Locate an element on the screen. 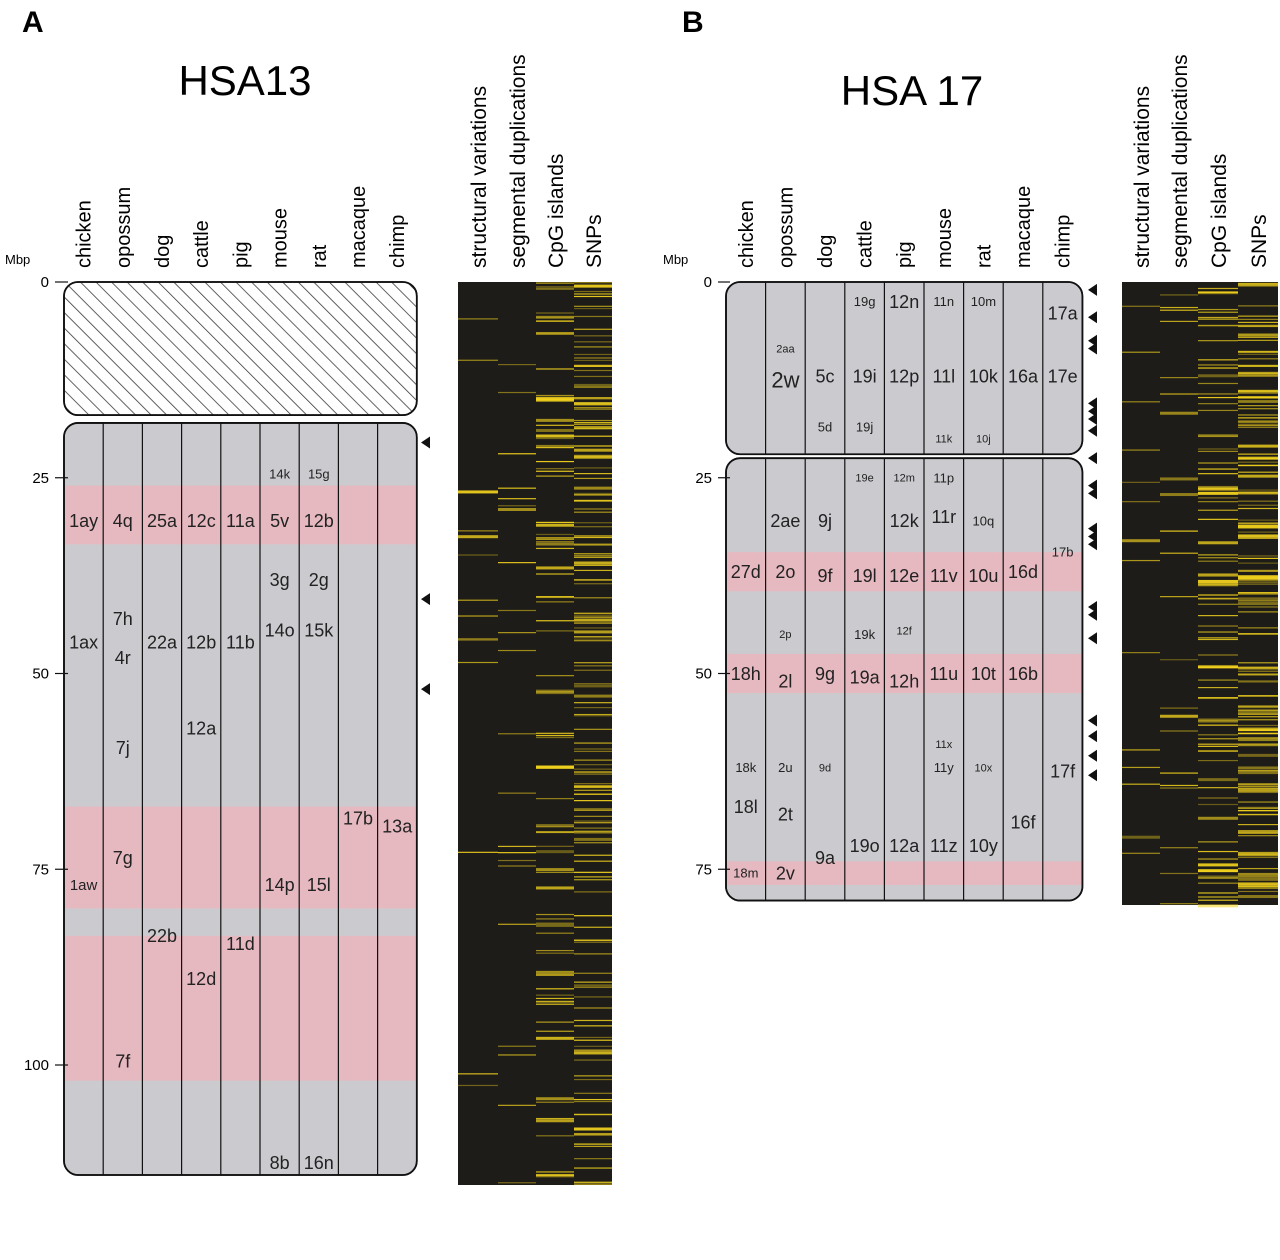 This screenshot has height=1260, width=1280. panel-b-segment-label: 5c is located at coordinates (824, 376).